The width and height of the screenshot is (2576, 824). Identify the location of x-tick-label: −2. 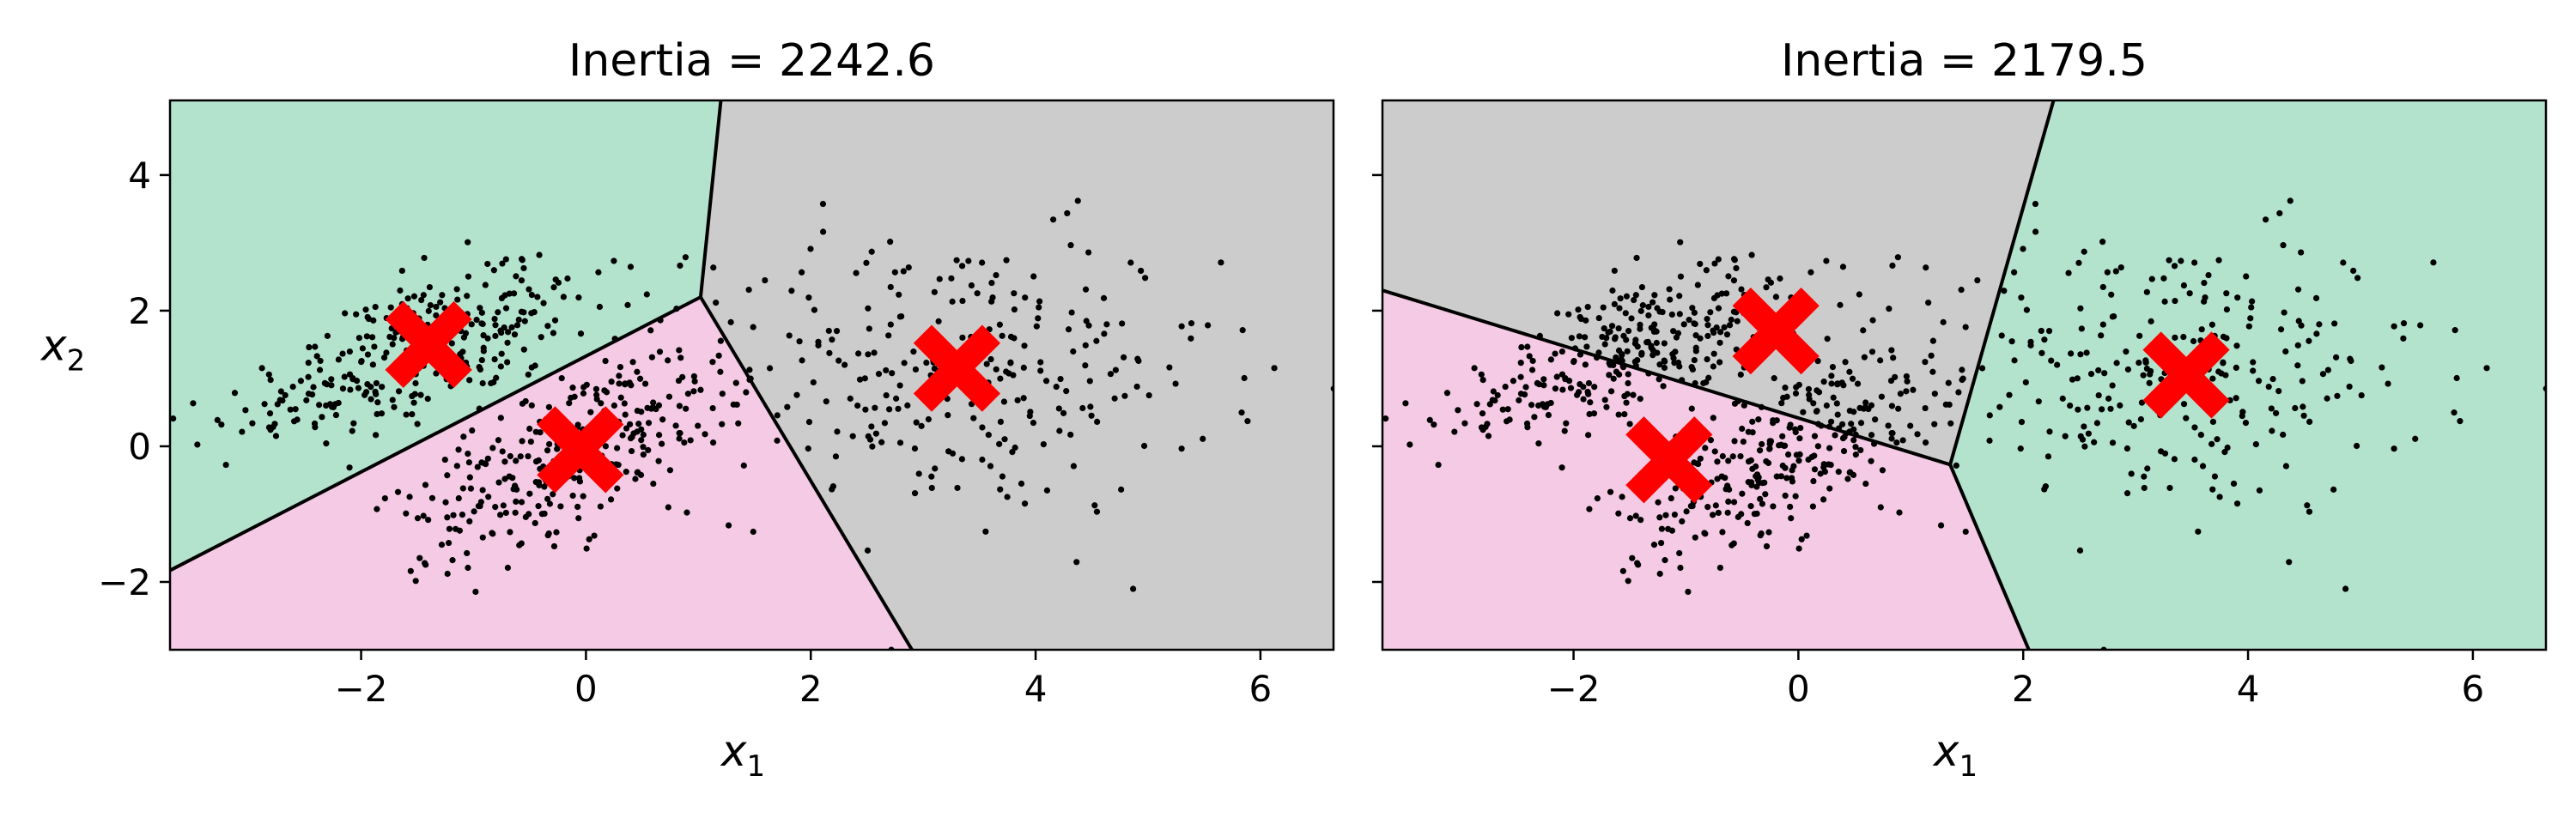
(1574, 689).